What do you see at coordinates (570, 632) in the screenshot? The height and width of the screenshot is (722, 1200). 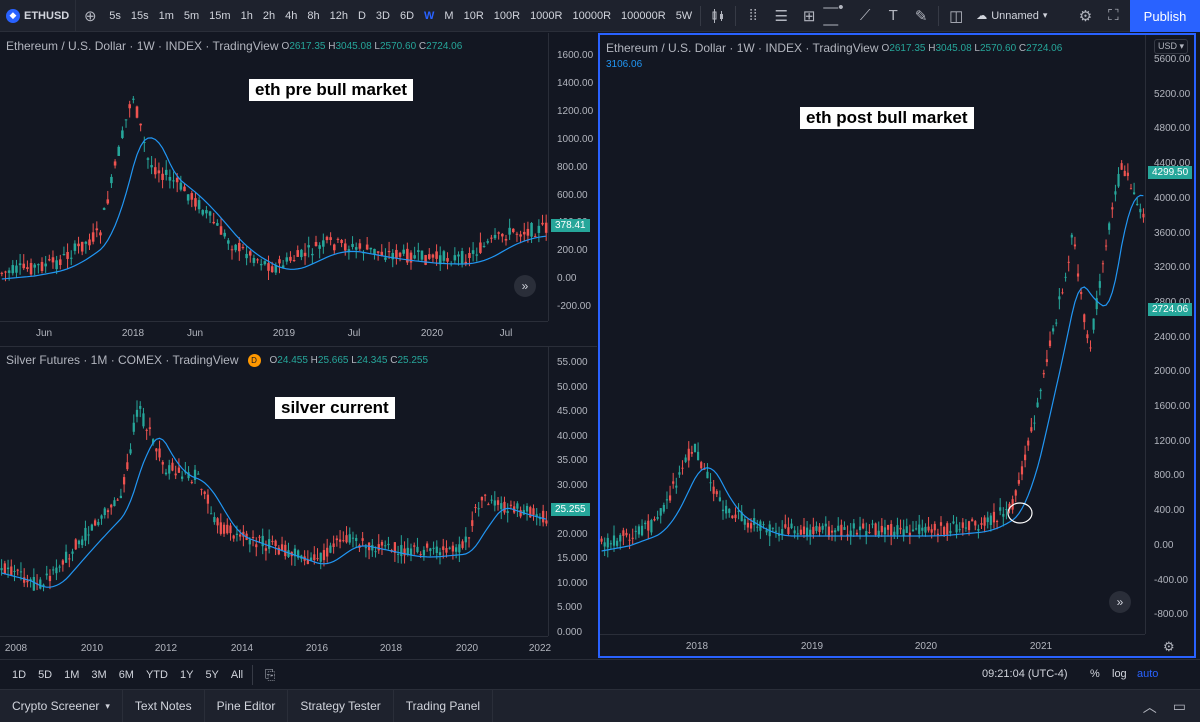 I see `price-tick: 0.000` at bounding box center [570, 632].